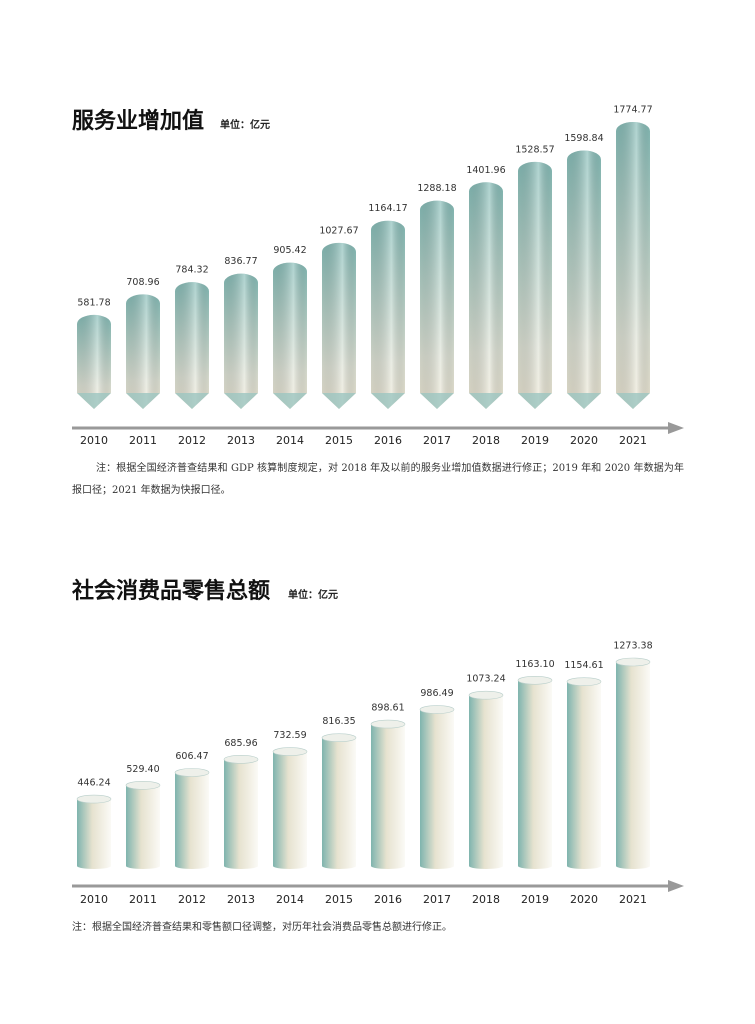 The width and height of the screenshot is (755, 1024). I want to click on value-label: 986.49, so click(436, 693).